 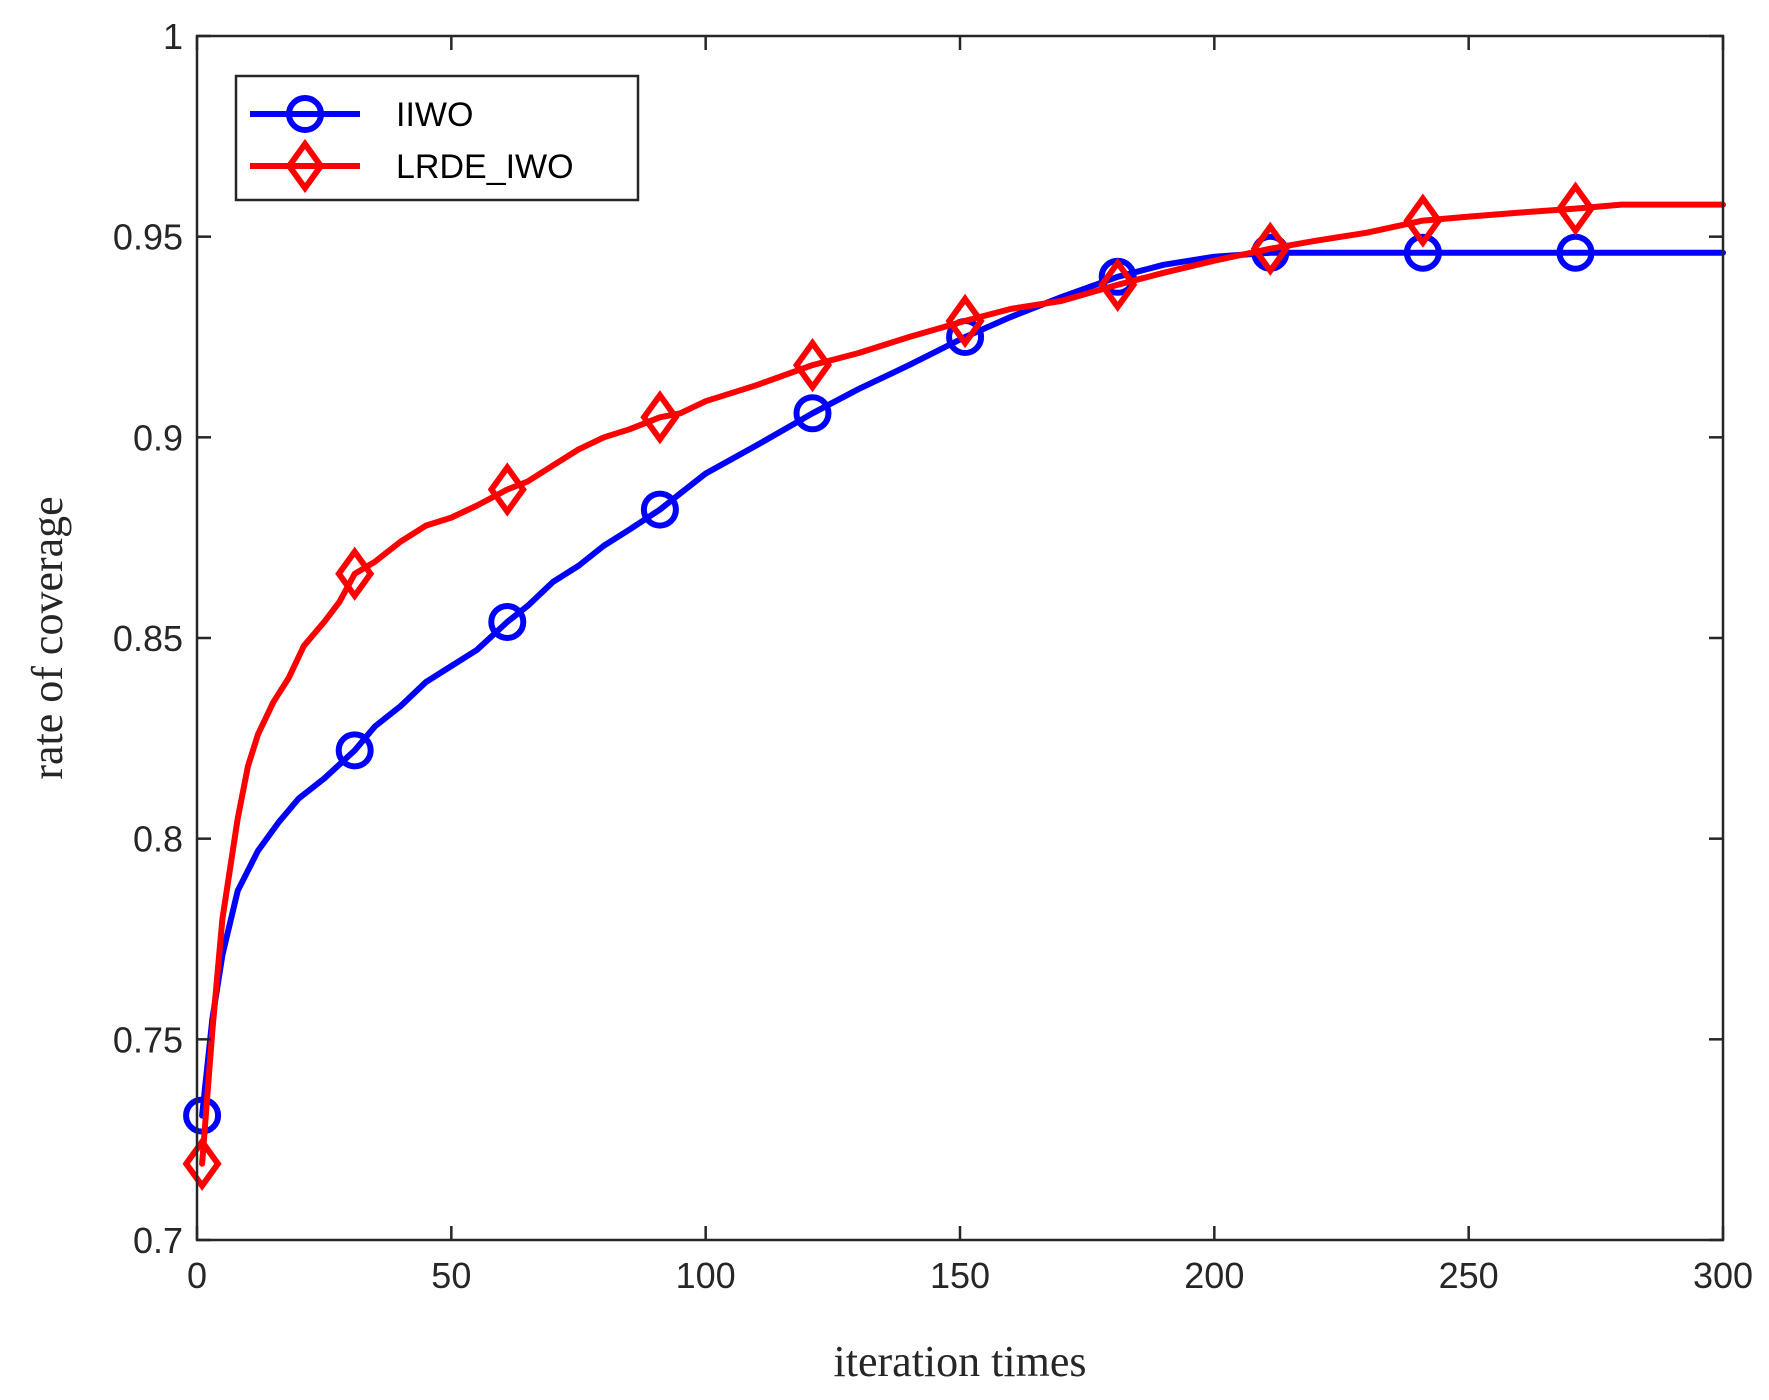 I want to click on legend: IIWO LRDE_IWO, so click(x=437, y=138).